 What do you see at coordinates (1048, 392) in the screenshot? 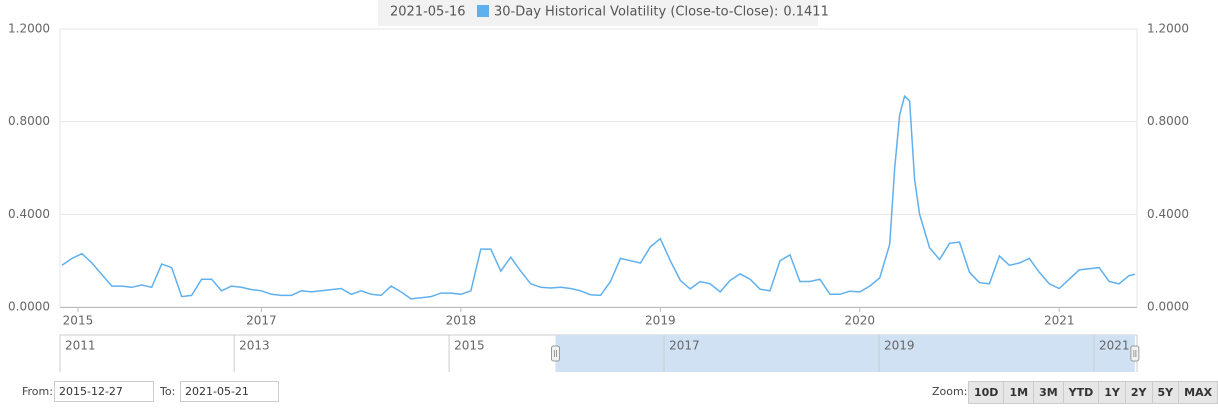
I see `zoom-button: 3M` at bounding box center [1048, 392].